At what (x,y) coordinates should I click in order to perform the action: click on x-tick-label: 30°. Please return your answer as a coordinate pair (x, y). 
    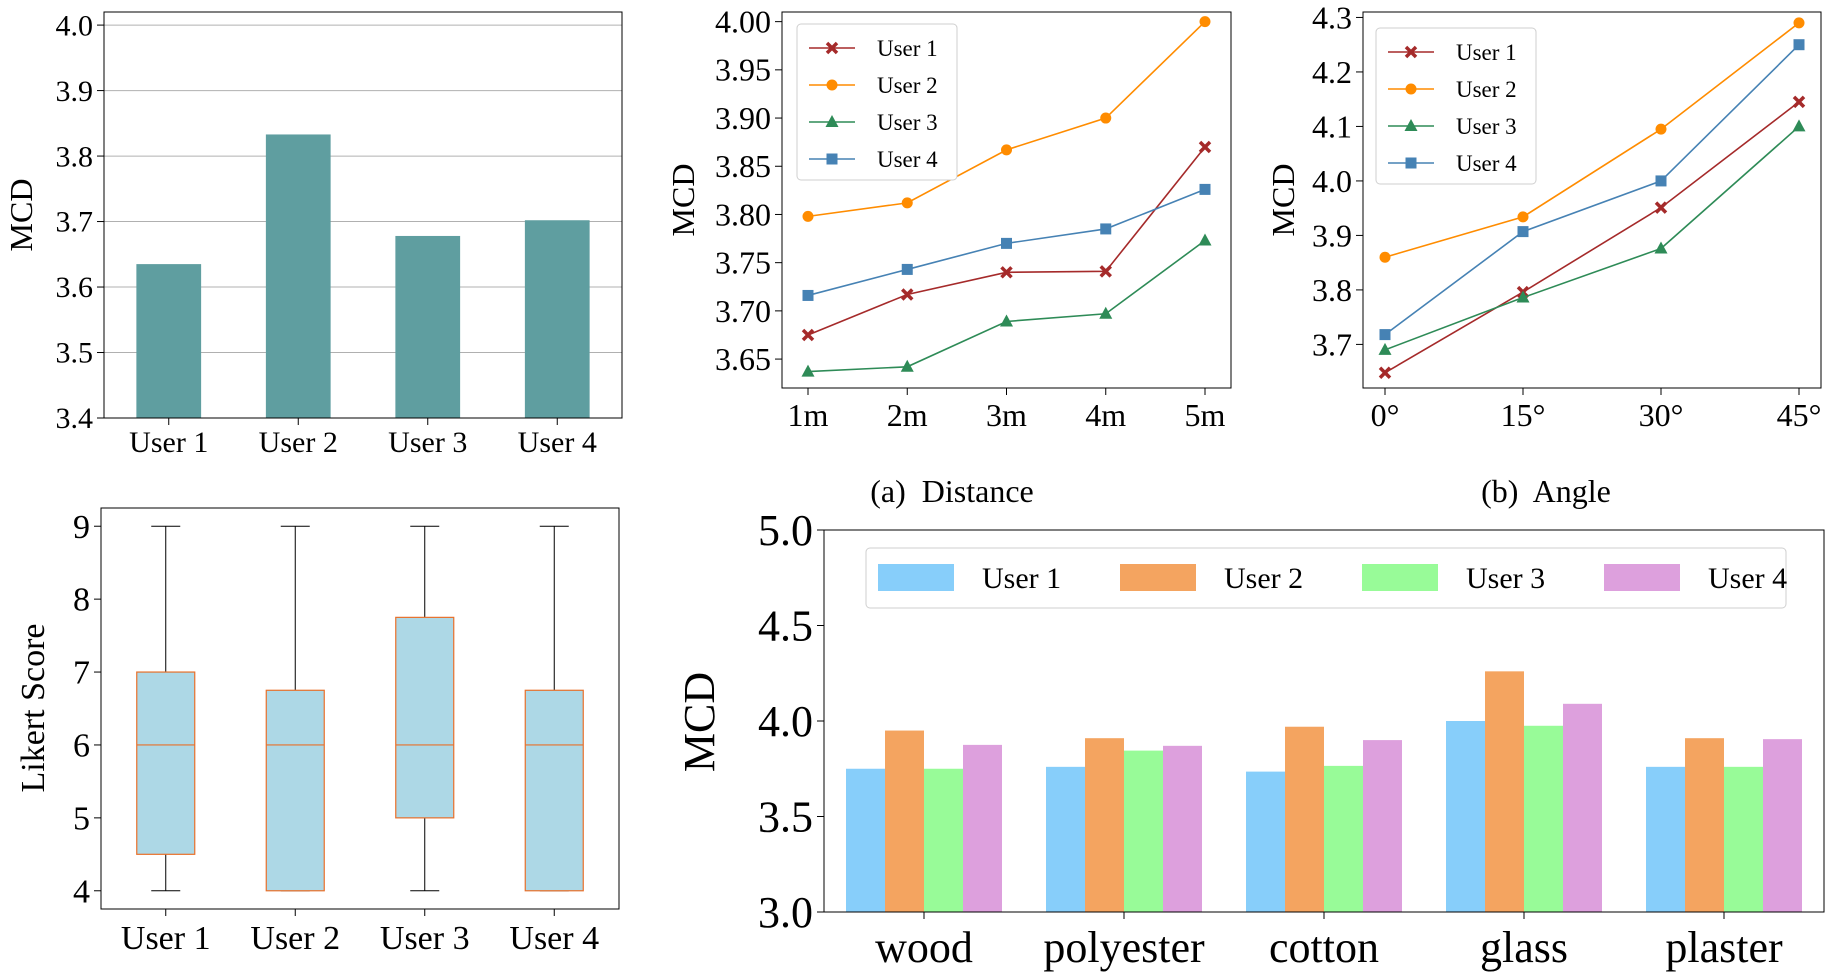
    Looking at the image, I should click on (1661, 415).